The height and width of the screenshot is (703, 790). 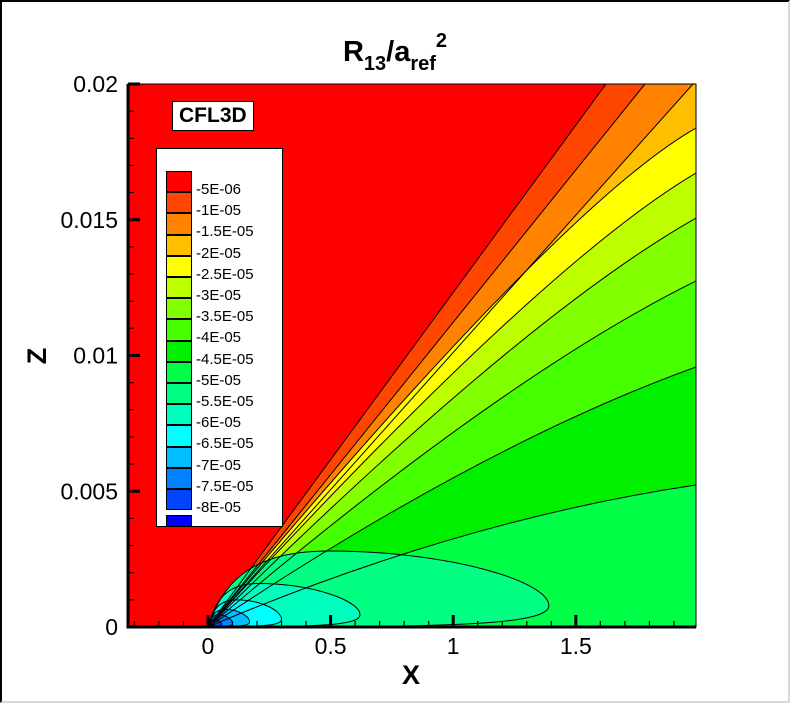 I want to click on legend-item: -7E-05, so click(x=203, y=460).